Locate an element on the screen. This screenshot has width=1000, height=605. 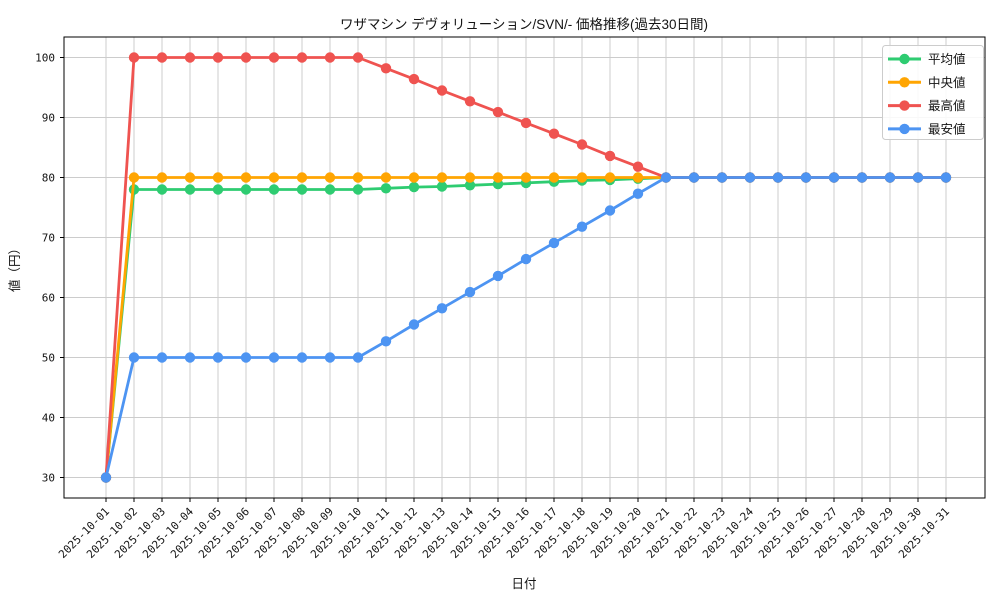
legend-label-lowest: 最安値 is located at coordinates (947, 128).